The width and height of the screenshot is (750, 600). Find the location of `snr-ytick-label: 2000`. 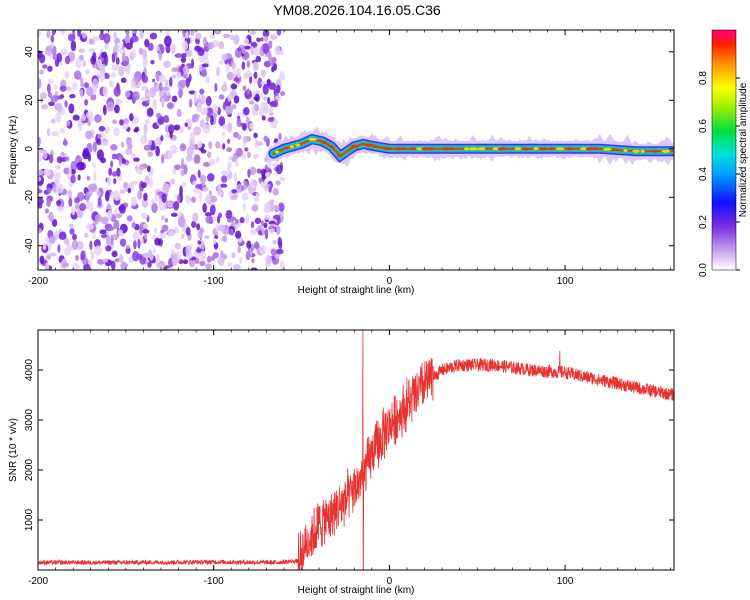

snr-ytick-label: 2000 is located at coordinates (29, 469).